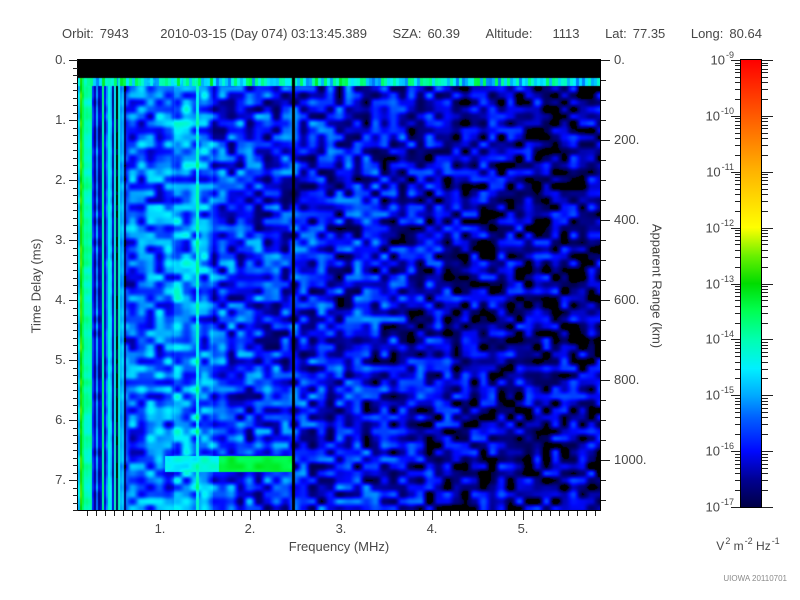  I want to click on colorbar-decade-label: 10-10, so click(719, 115).